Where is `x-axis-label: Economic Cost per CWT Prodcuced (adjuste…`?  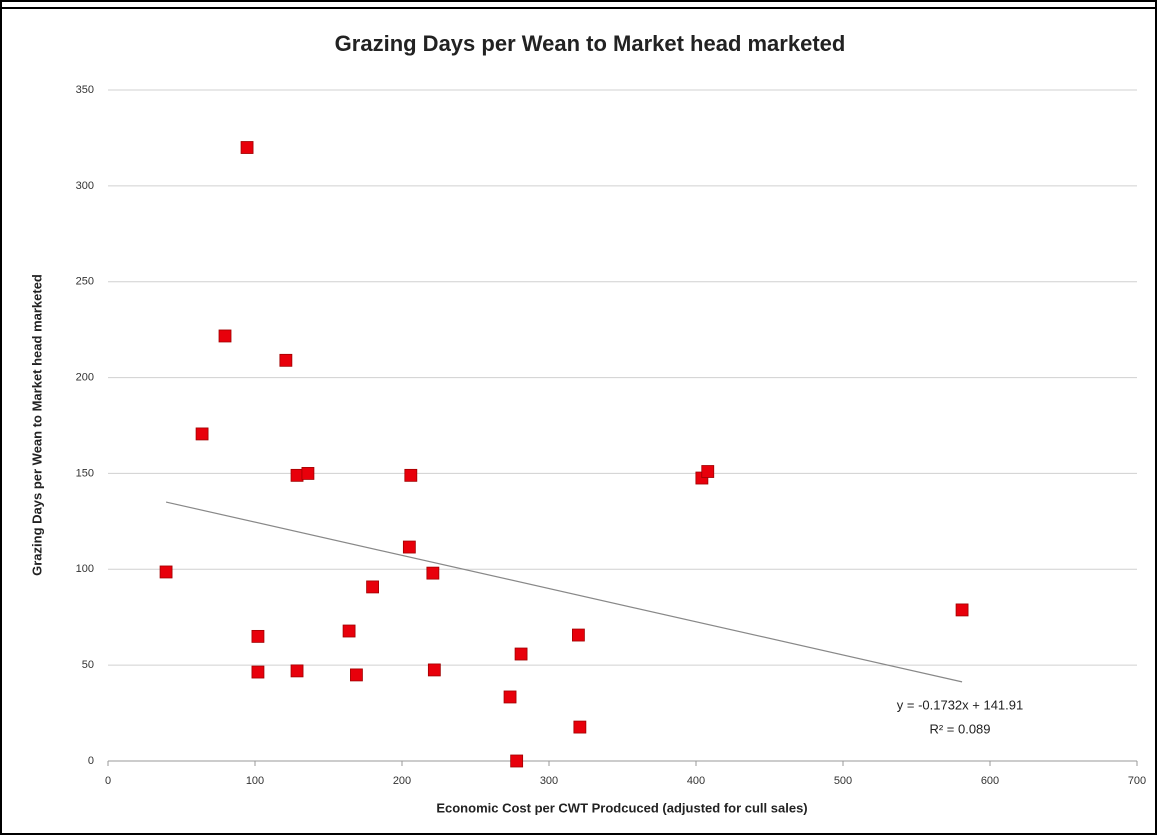
x-axis-label: Economic Cost per CWT Prodcuced (adjuste… is located at coordinates (621, 807).